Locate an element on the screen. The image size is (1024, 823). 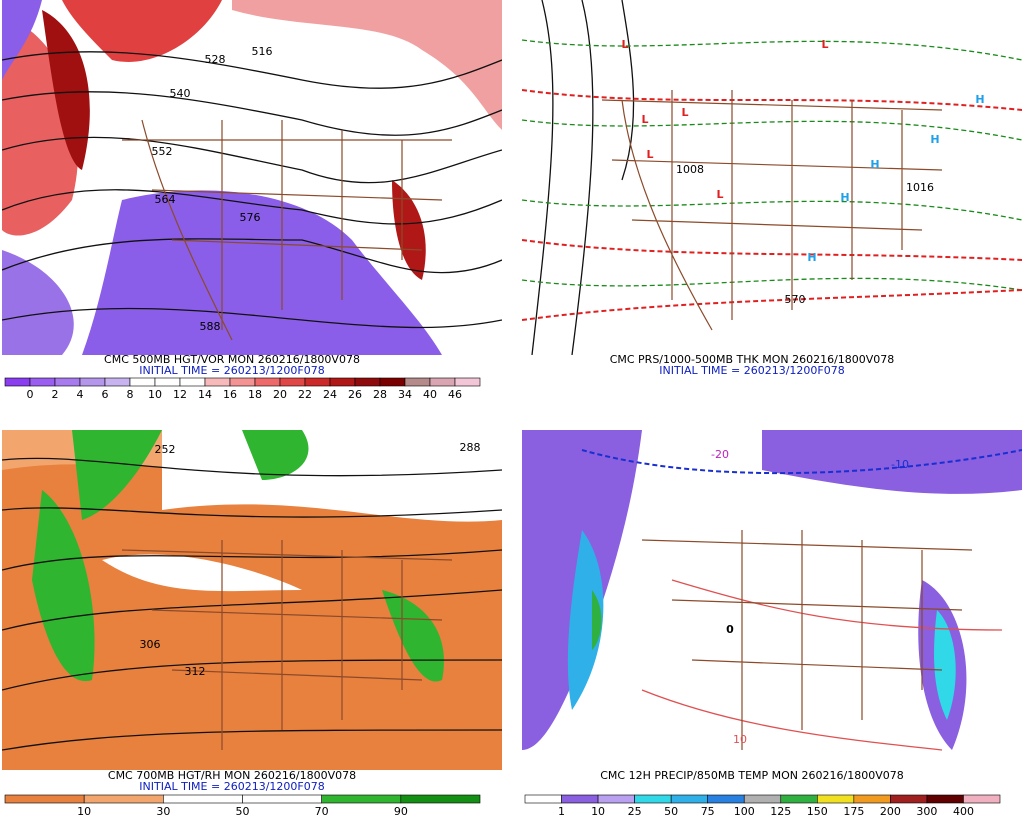
colorbar-label: 22 is located at coordinates (305, 394).